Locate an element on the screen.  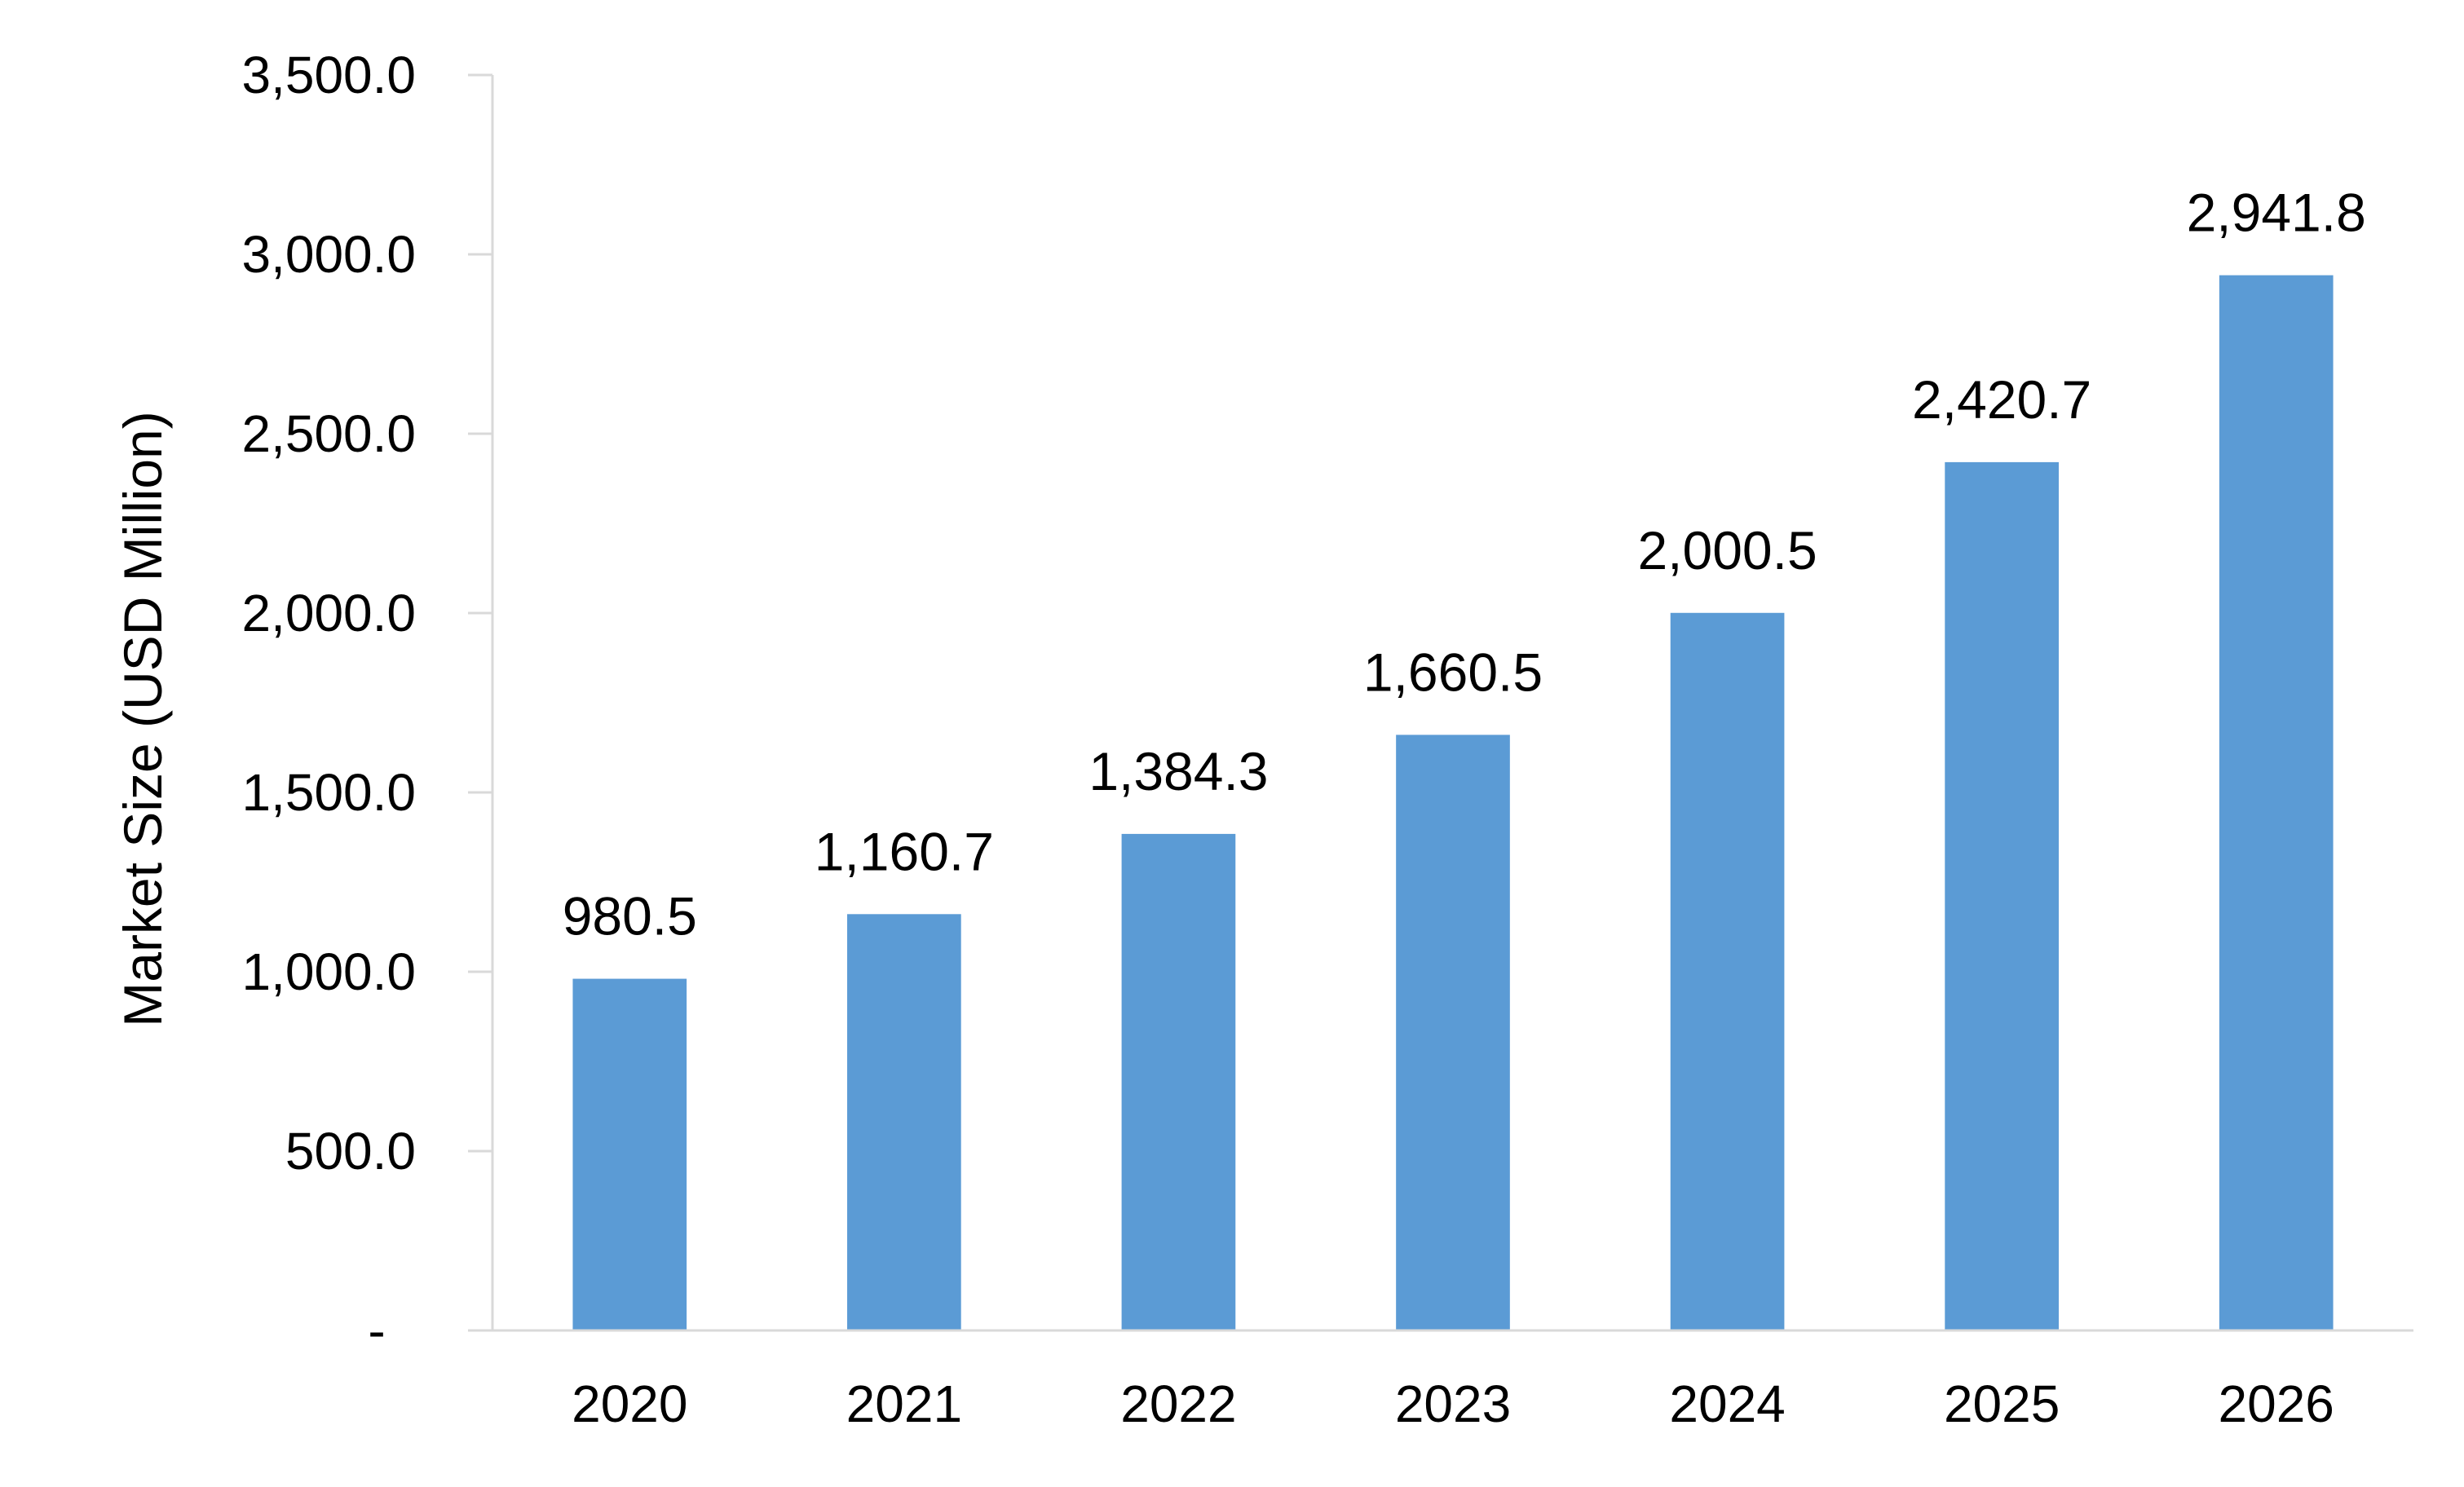
y-tick-label: 2,000.0 is located at coordinates (328, 613).